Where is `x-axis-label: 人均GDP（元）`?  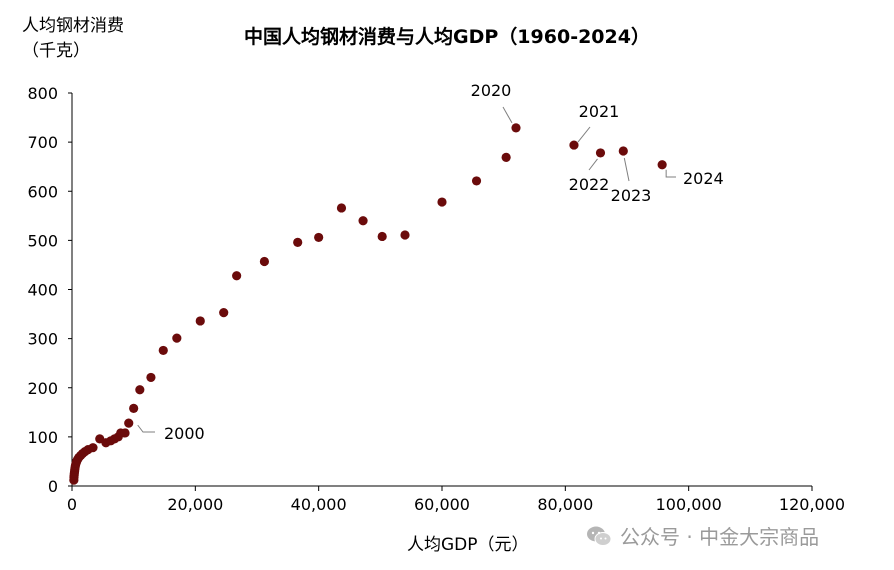
x-axis-label: 人均GDP（元） is located at coordinates (468, 545).